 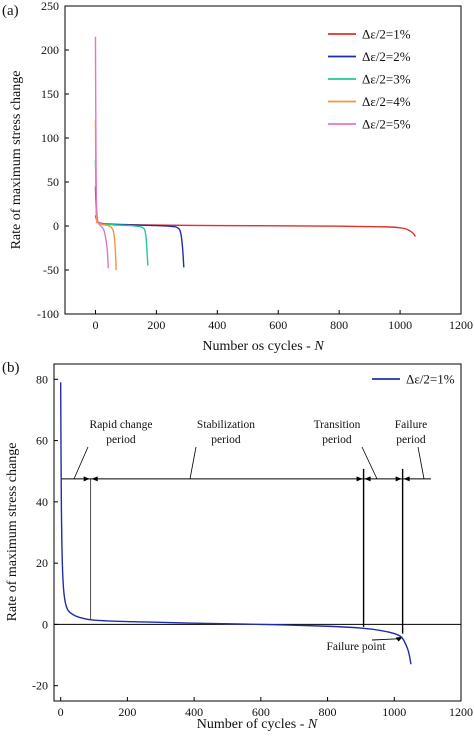 What do you see at coordinates (42, 379) in the screenshot?
I see `panel-b-y-tick-label: 80` at bounding box center [42, 379].